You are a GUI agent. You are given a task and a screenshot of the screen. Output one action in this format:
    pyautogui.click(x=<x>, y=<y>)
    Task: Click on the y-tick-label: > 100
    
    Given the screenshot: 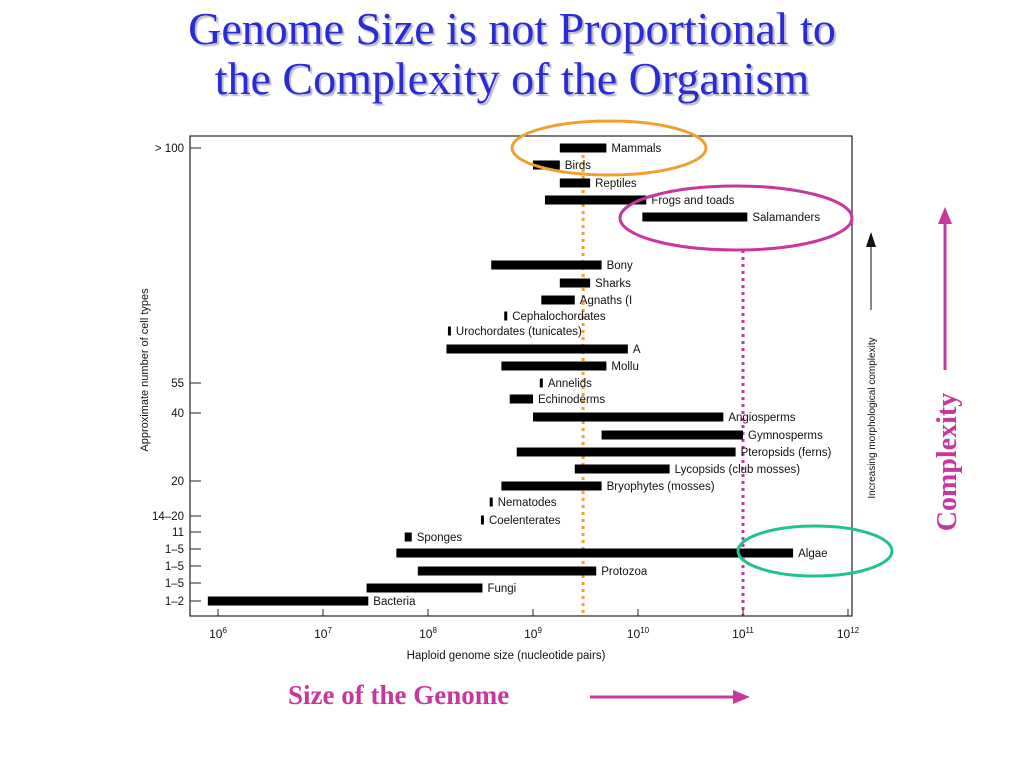 What is the action you would take?
    pyautogui.click(x=169, y=149)
    